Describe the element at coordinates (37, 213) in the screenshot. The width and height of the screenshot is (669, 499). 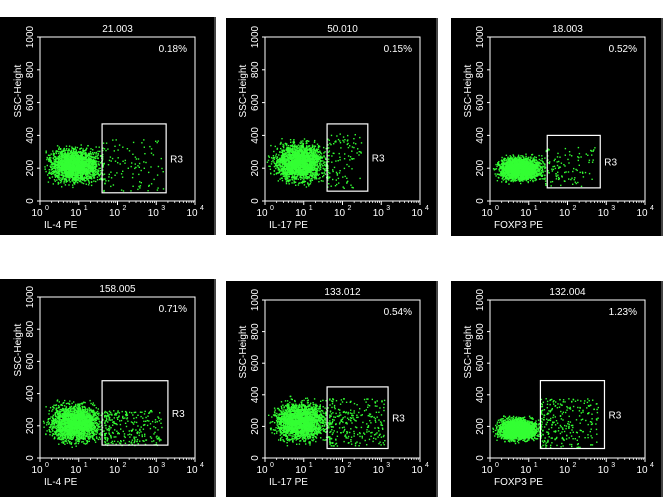
I see `x-tick-label: 10` at that location.